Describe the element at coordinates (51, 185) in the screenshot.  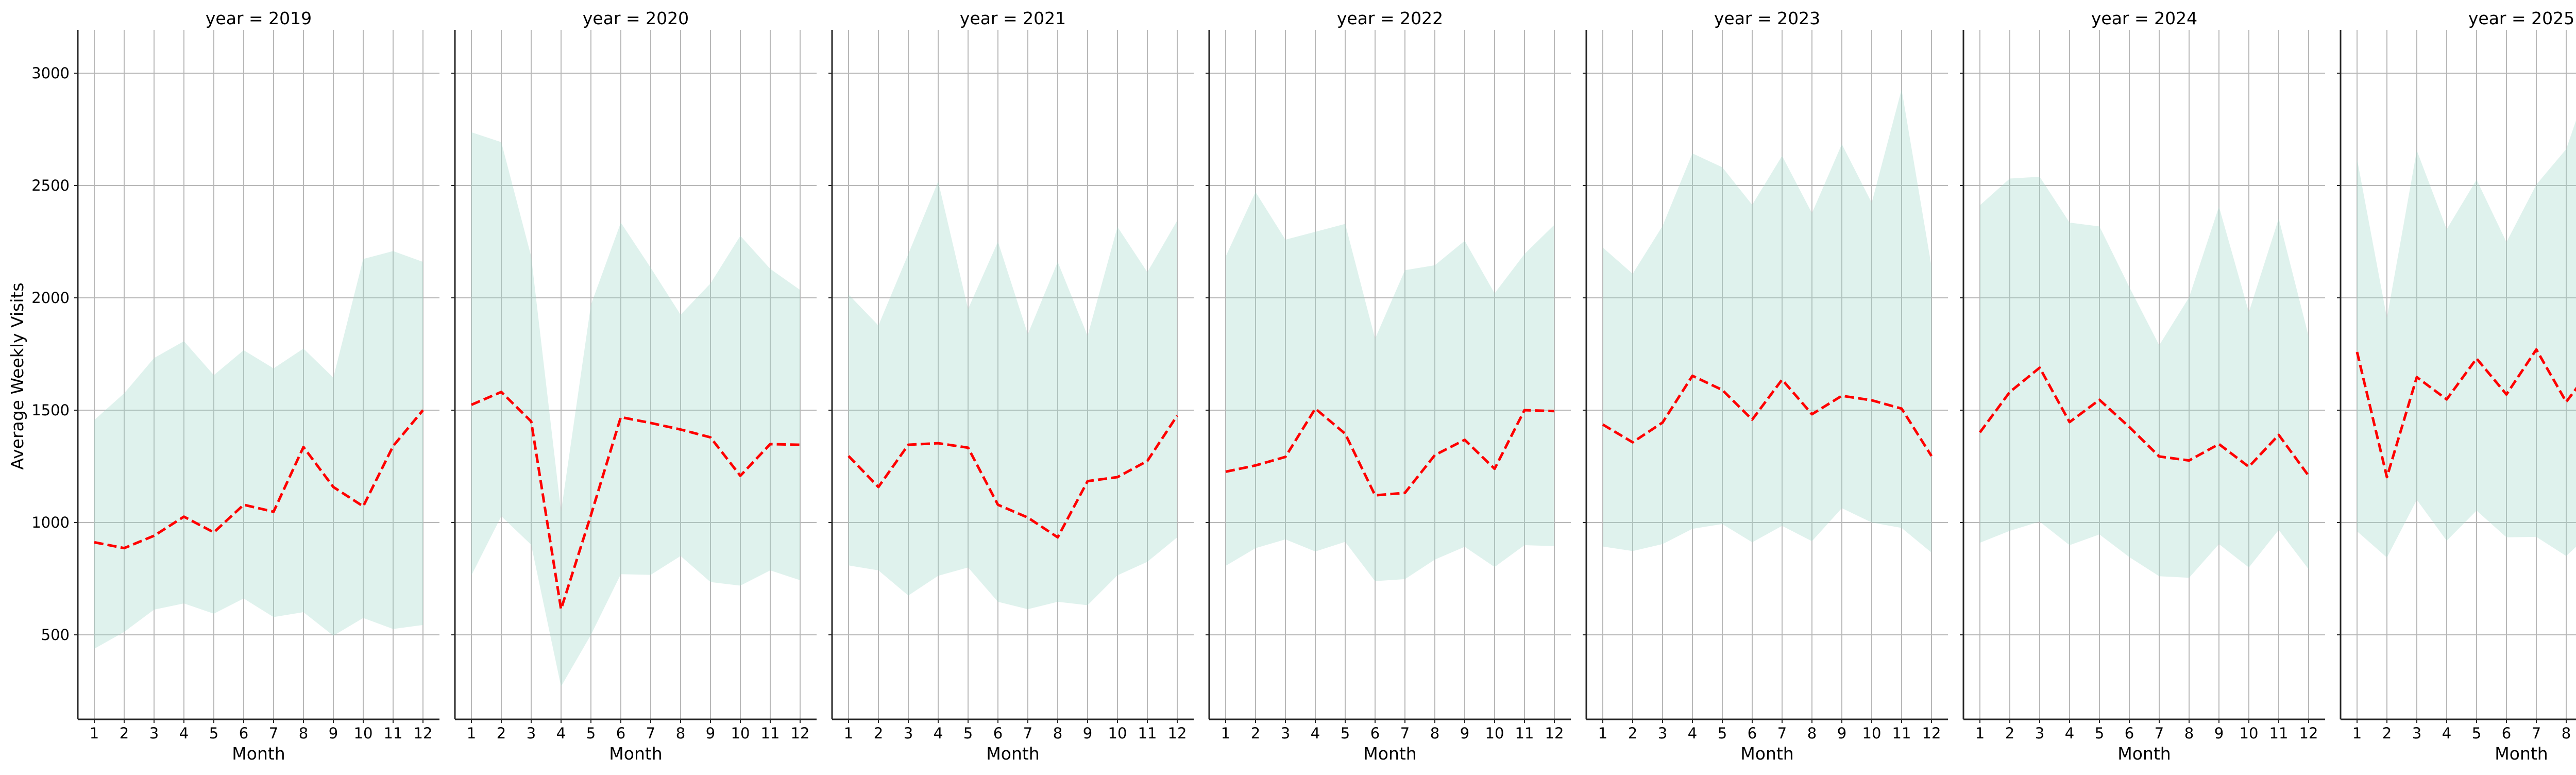
I see `y-tick-label: 2500` at that location.